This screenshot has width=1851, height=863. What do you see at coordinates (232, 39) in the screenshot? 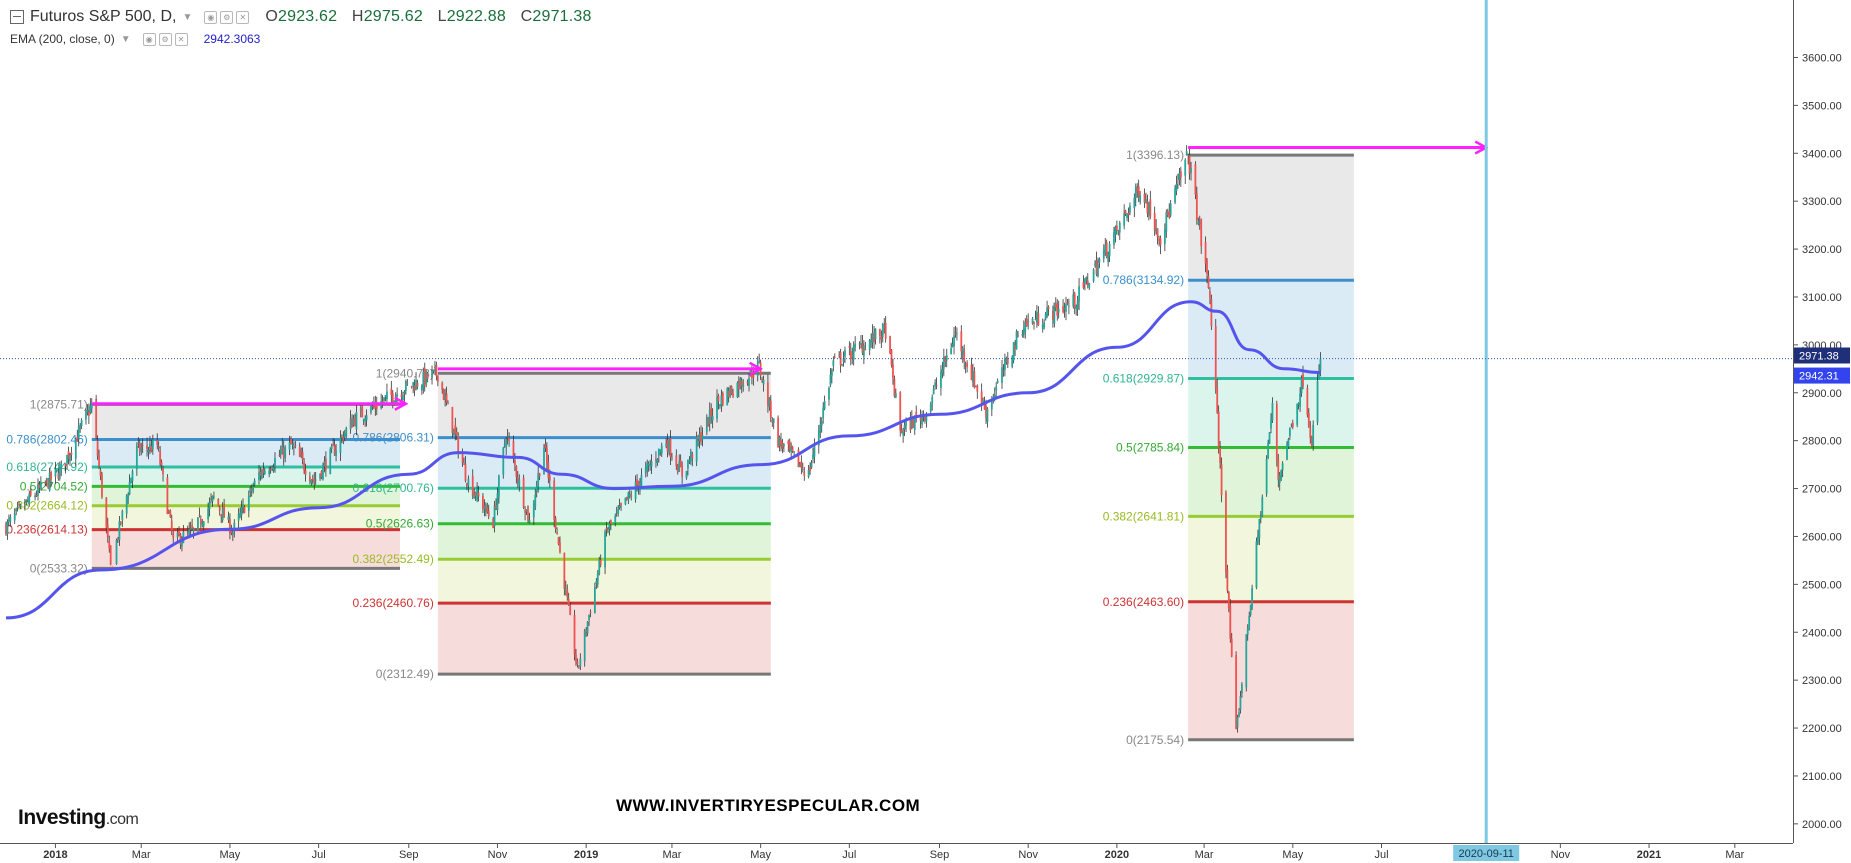
I see `ema-value: 2942.3063` at bounding box center [232, 39].